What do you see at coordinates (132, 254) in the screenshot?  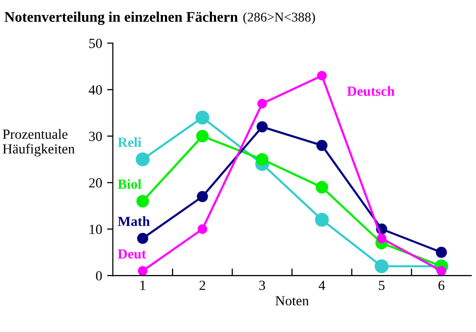 I see `series-label: Deut` at bounding box center [132, 254].